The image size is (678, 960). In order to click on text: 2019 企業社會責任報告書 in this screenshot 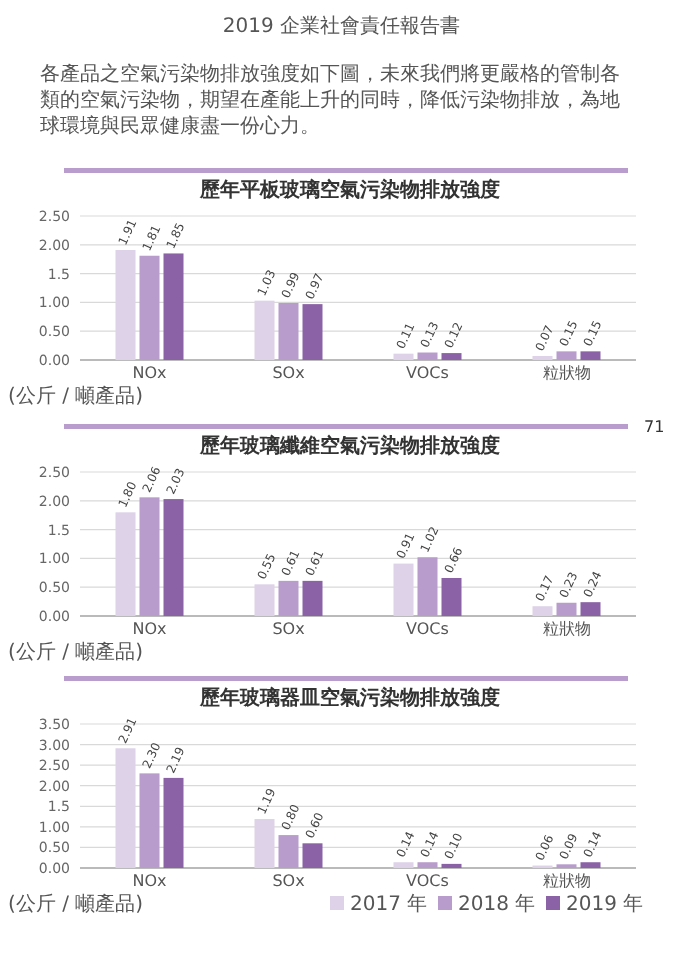, I will do `click(341, 26)`.